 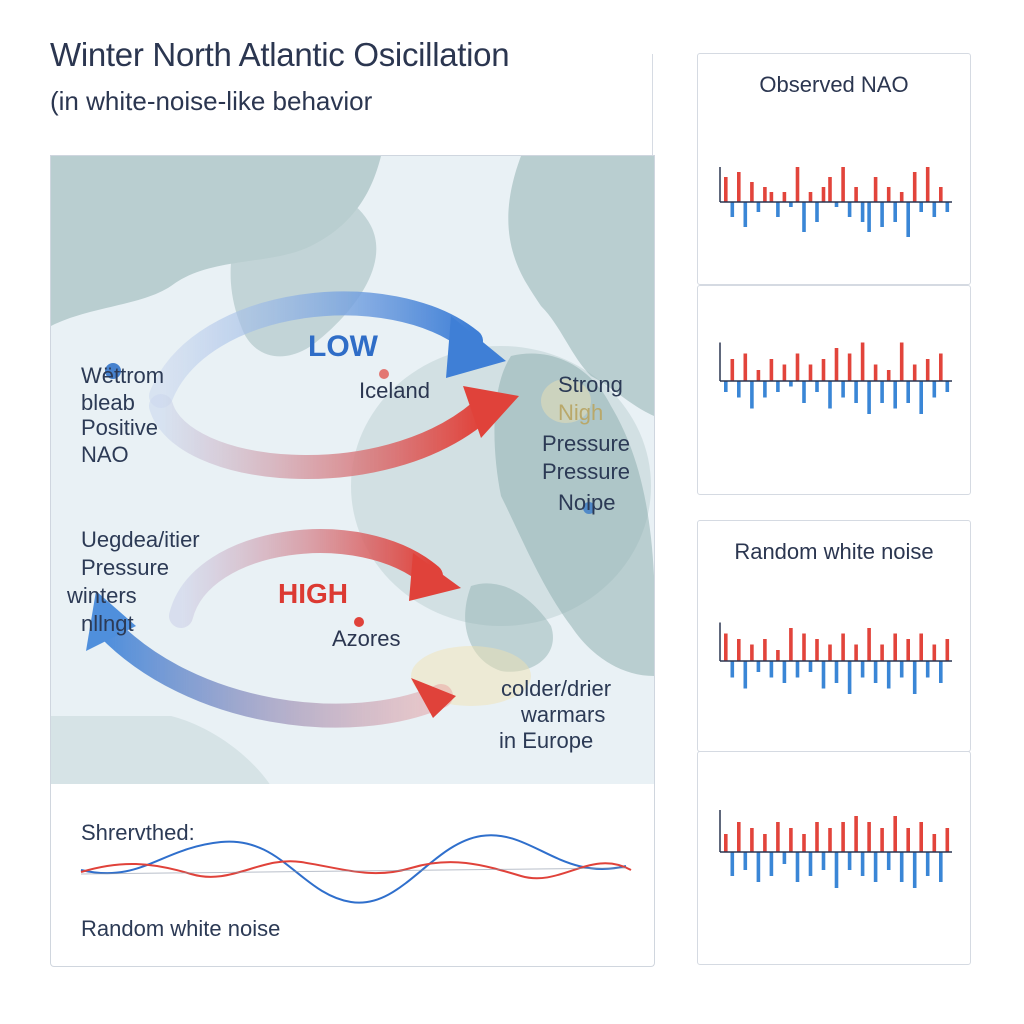 What do you see at coordinates (587, 502) in the screenshot?
I see `right-top-line-5: Noipe` at bounding box center [587, 502].